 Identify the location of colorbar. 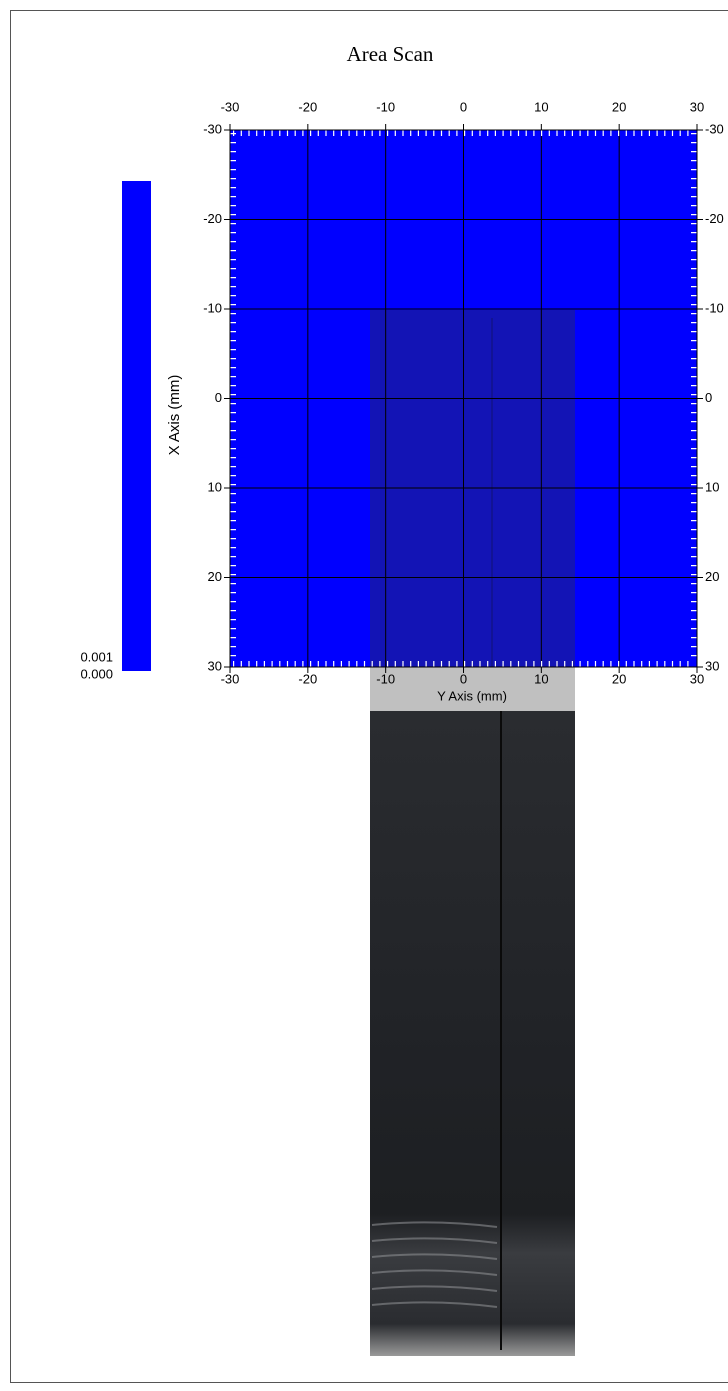
(136, 426).